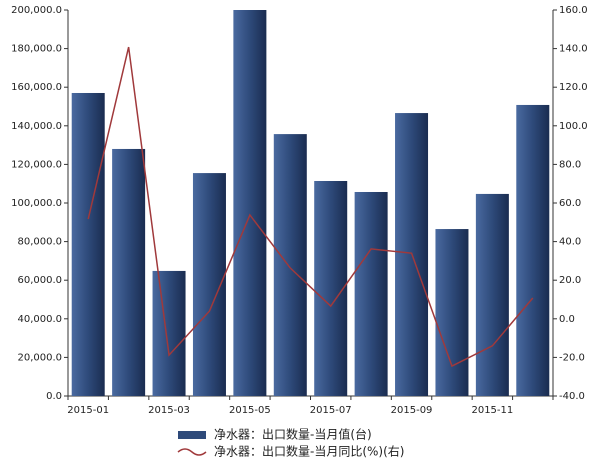  What do you see at coordinates (309, 451) in the screenshot?
I see `legend-label: 净水器：出口数量-当月同比(%)(右)` at bounding box center [309, 451].